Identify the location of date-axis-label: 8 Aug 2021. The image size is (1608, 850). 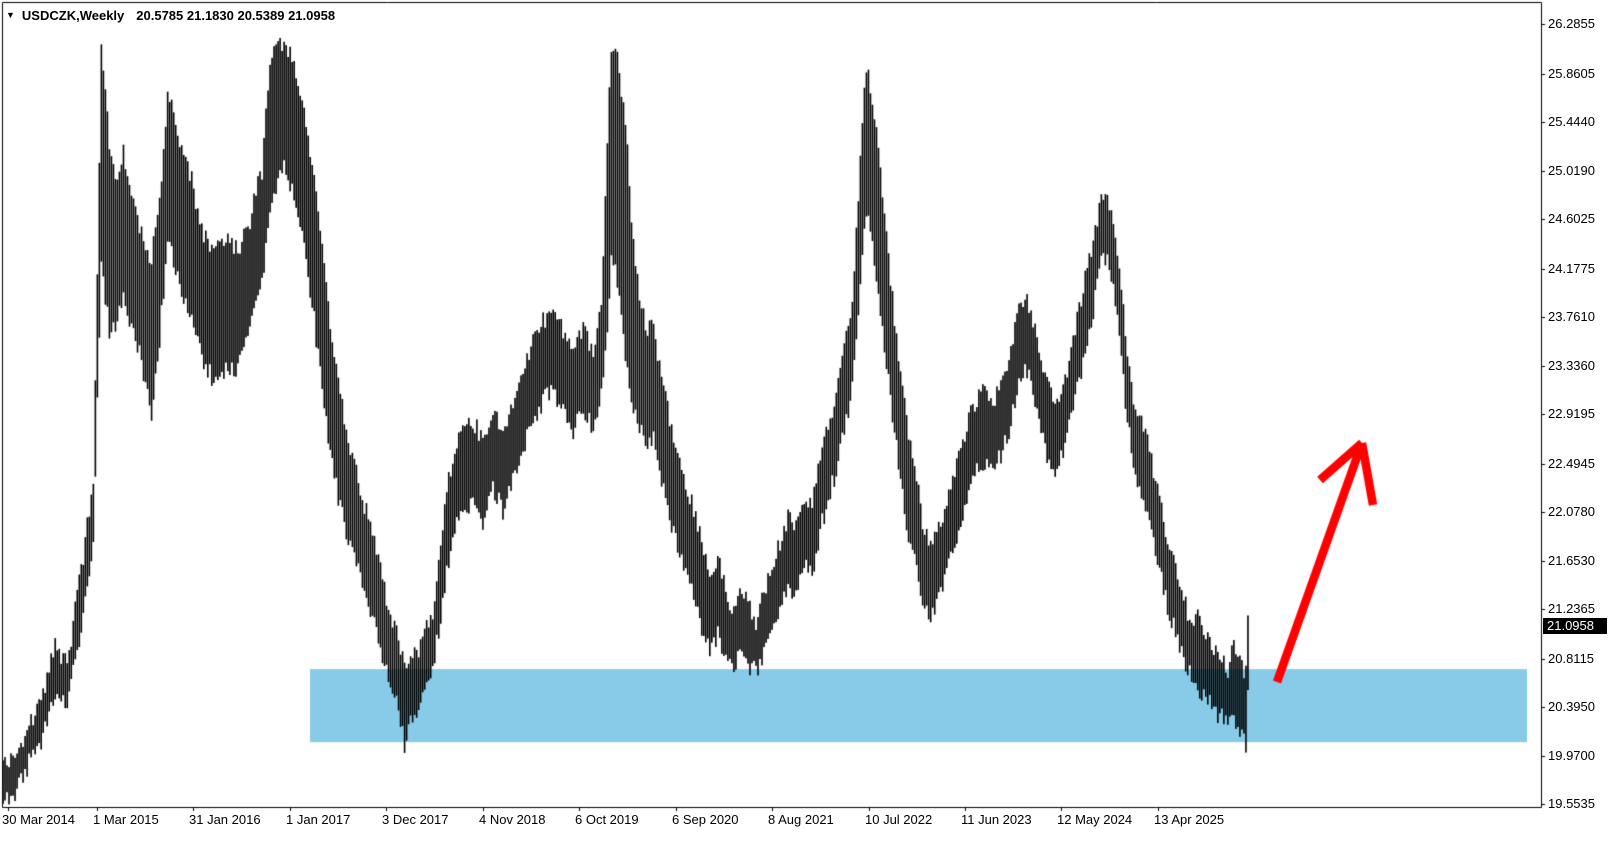
(801, 819).